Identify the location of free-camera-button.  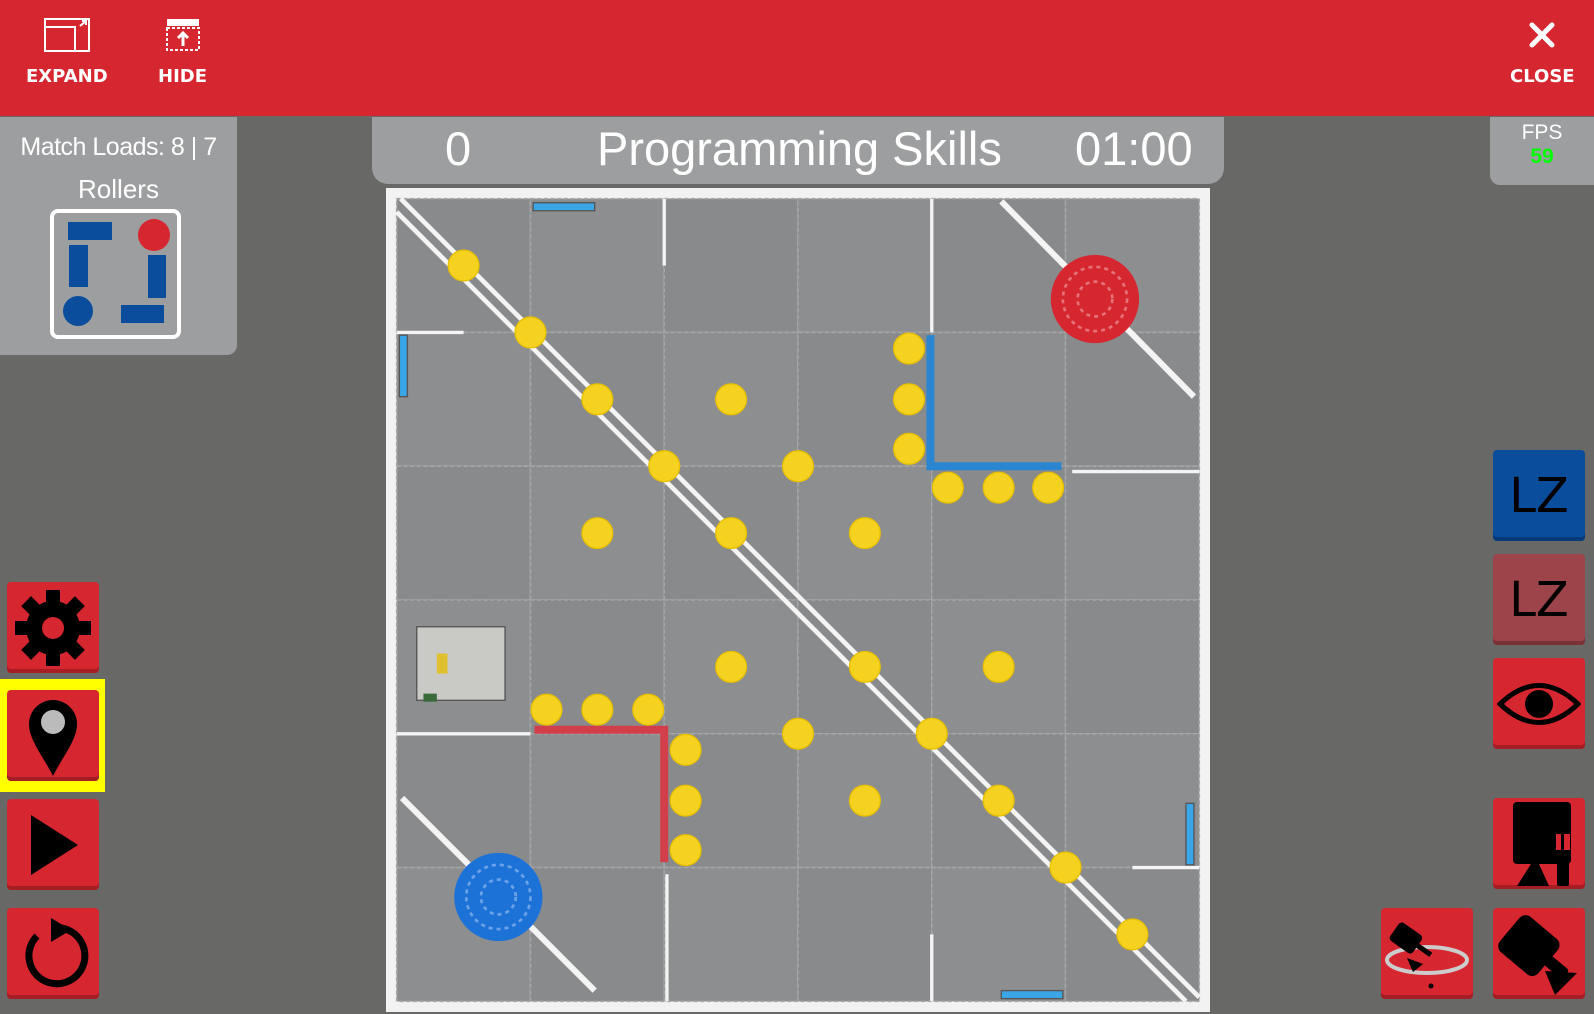
(1539, 953).